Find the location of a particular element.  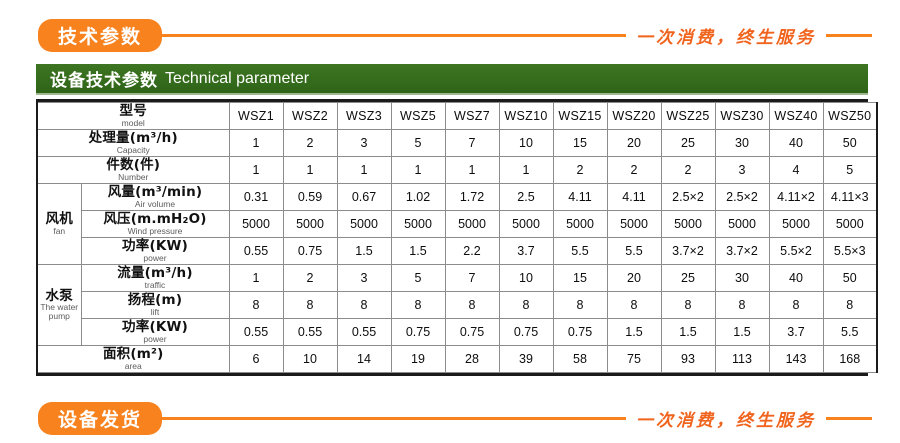

cell: 7 is located at coordinates (472, 143).